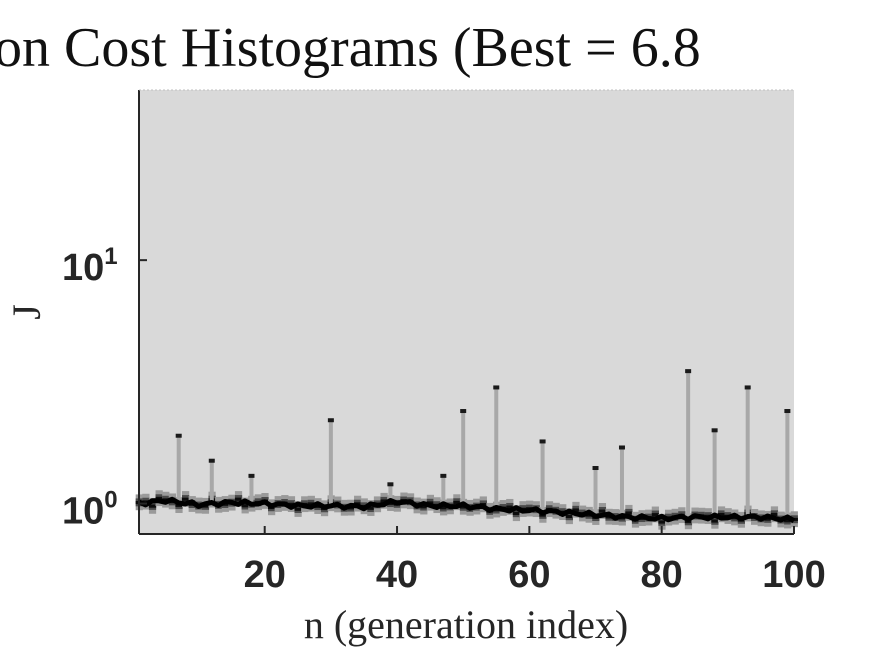 This screenshot has height=656, width=875. I want to click on x-tick-label: 40, so click(397, 575).